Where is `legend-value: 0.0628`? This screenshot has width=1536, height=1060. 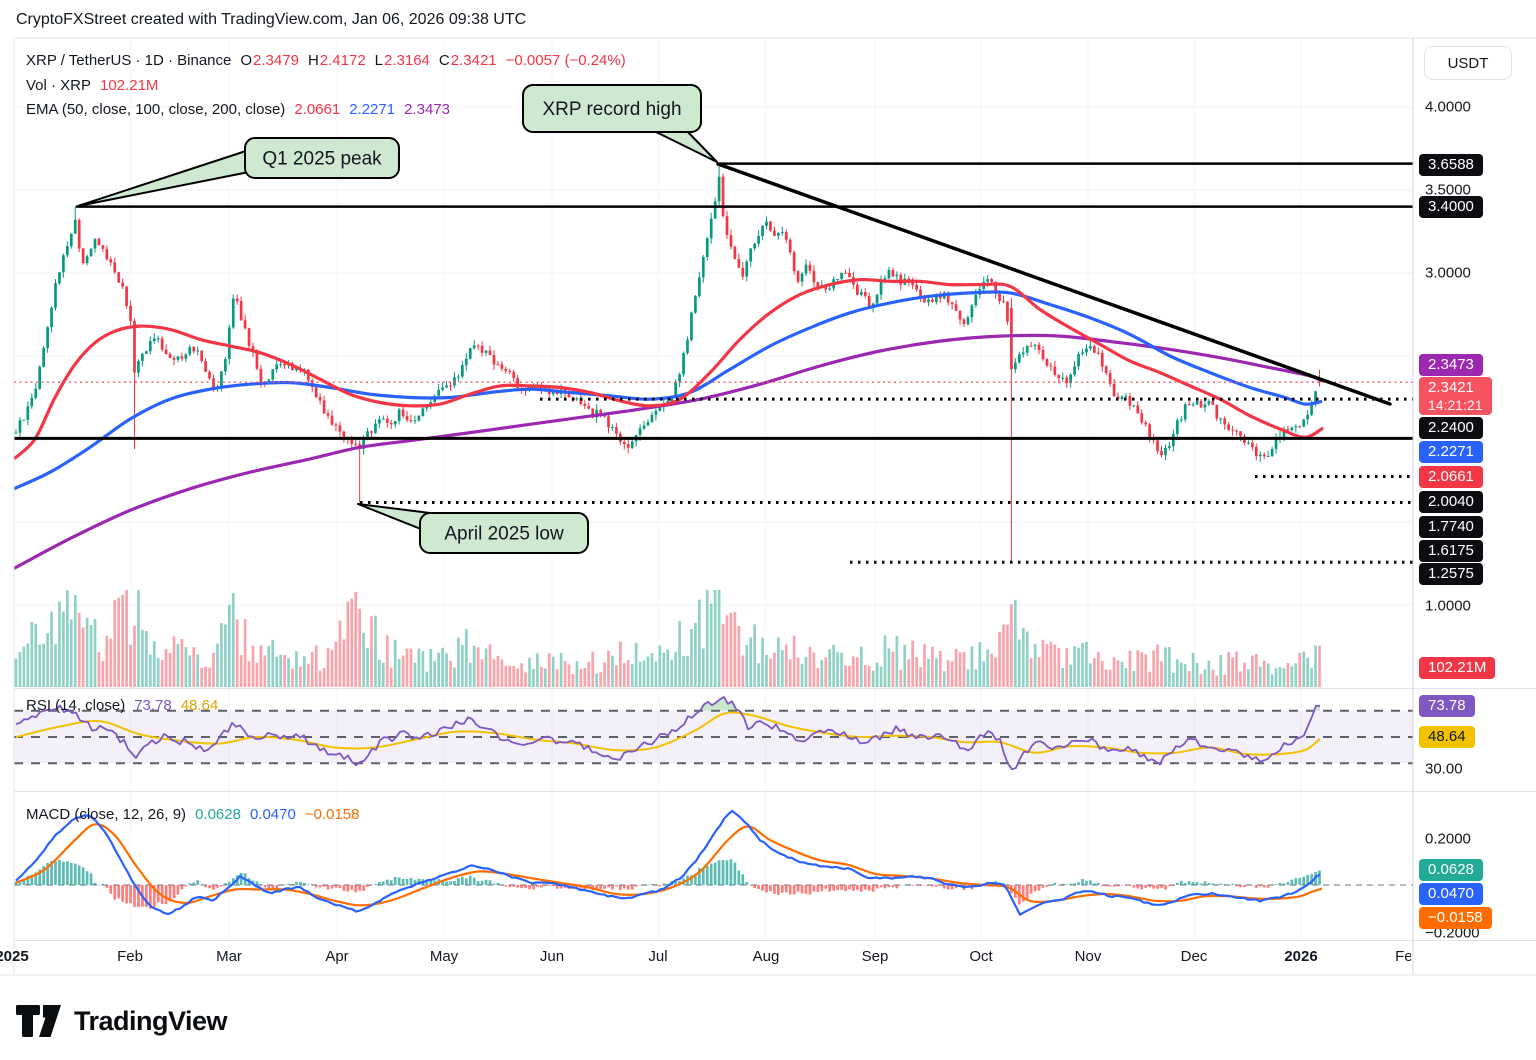
legend-value: 0.0628 is located at coordinates (218, 814).